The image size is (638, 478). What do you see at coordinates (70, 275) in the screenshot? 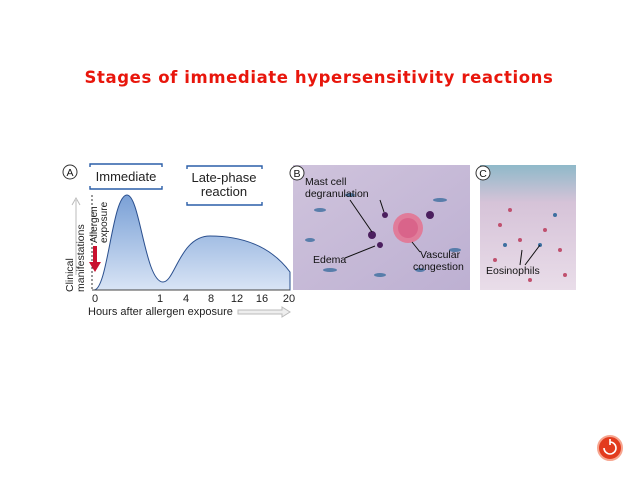
I see `y-axis-label: Clinical` at bounding box center [70, 275].